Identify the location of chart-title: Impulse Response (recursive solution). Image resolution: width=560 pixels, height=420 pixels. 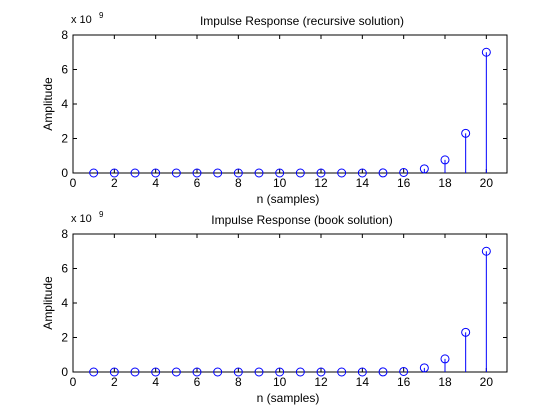
(302, 21).